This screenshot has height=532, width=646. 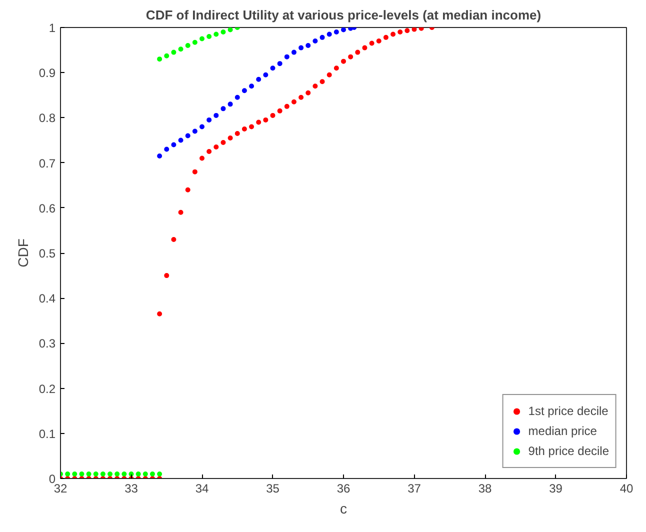 I want to click on y-axis-title: CDF, so click(x=22, y=253).